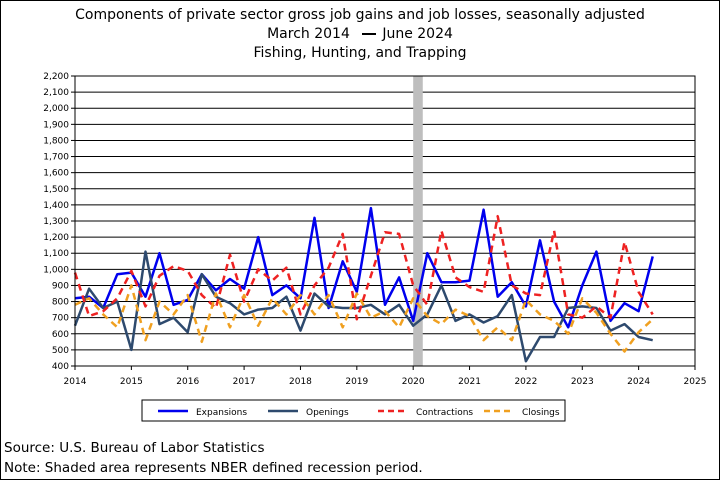 The image size is (720, 480). What do you see at coordinates (60, 303) in the screenshot?
I see `y-tick-label: 800` at bounding box center [60, 303].